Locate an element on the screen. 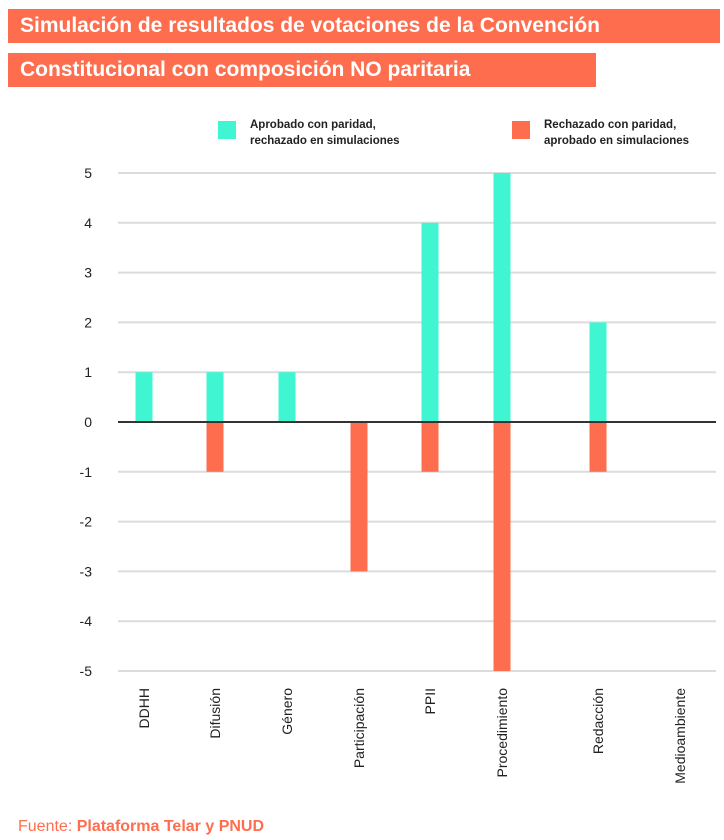  y-tick-label: 5 is located at coordinates (88, 173).